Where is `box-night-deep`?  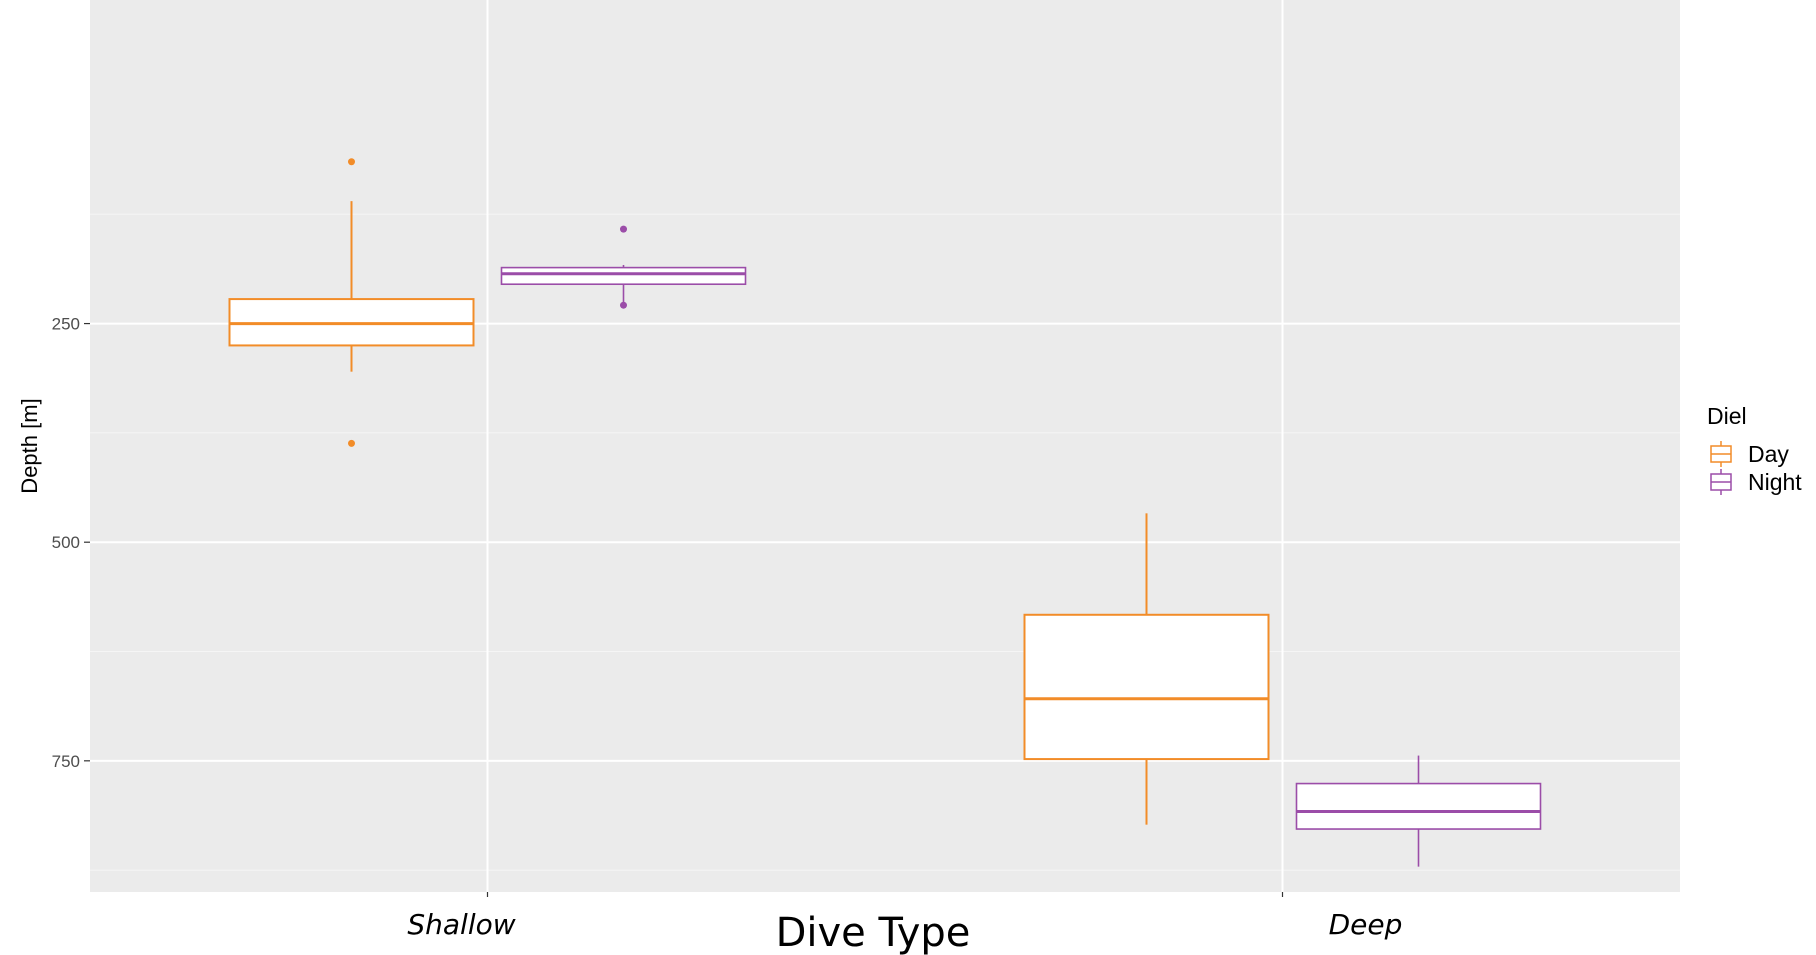
box-night-deep is located at coordinates (1418, 811).